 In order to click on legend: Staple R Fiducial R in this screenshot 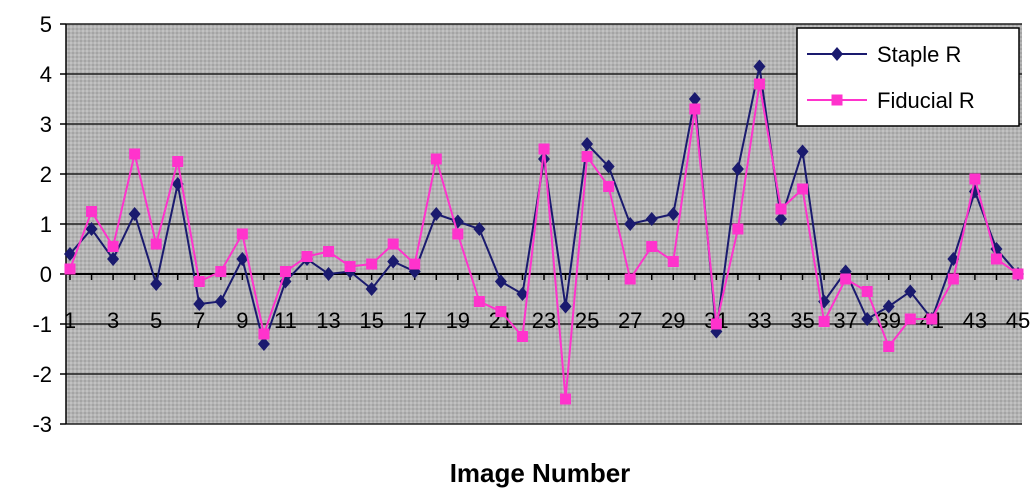, I will do `click(908, 77)`.